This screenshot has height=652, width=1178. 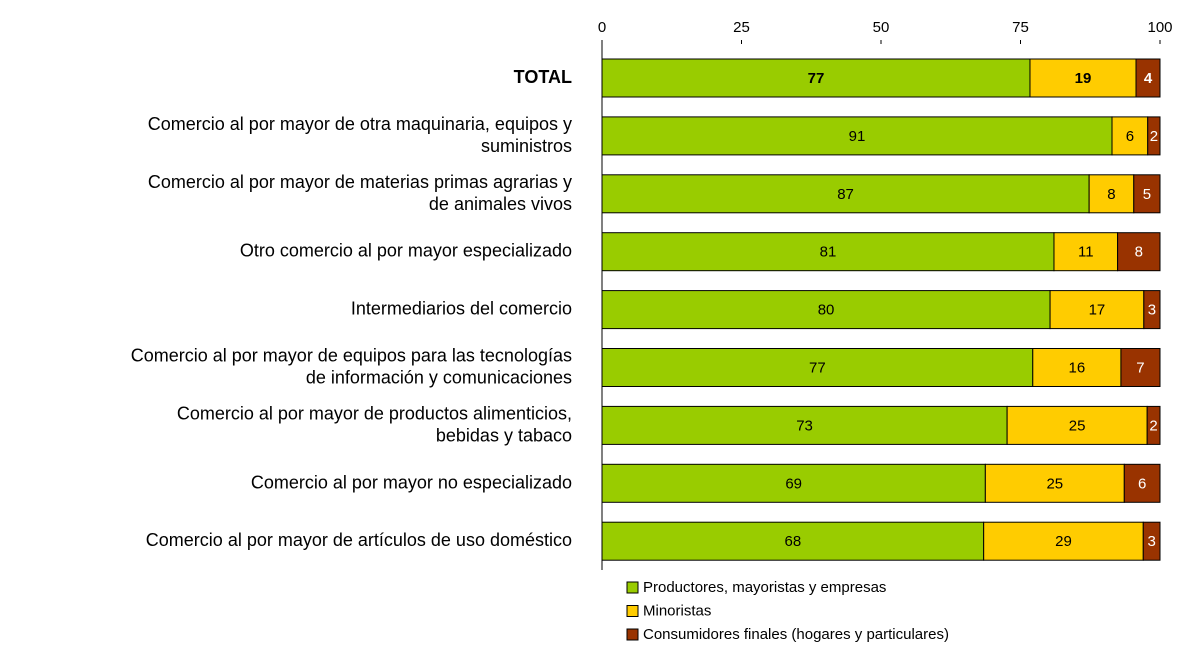 What do you see at coordinates (406, 250) in the screenshot?
I see `category-label: Otro comercio al por mayor especializado` at bounding box center [406, 250].